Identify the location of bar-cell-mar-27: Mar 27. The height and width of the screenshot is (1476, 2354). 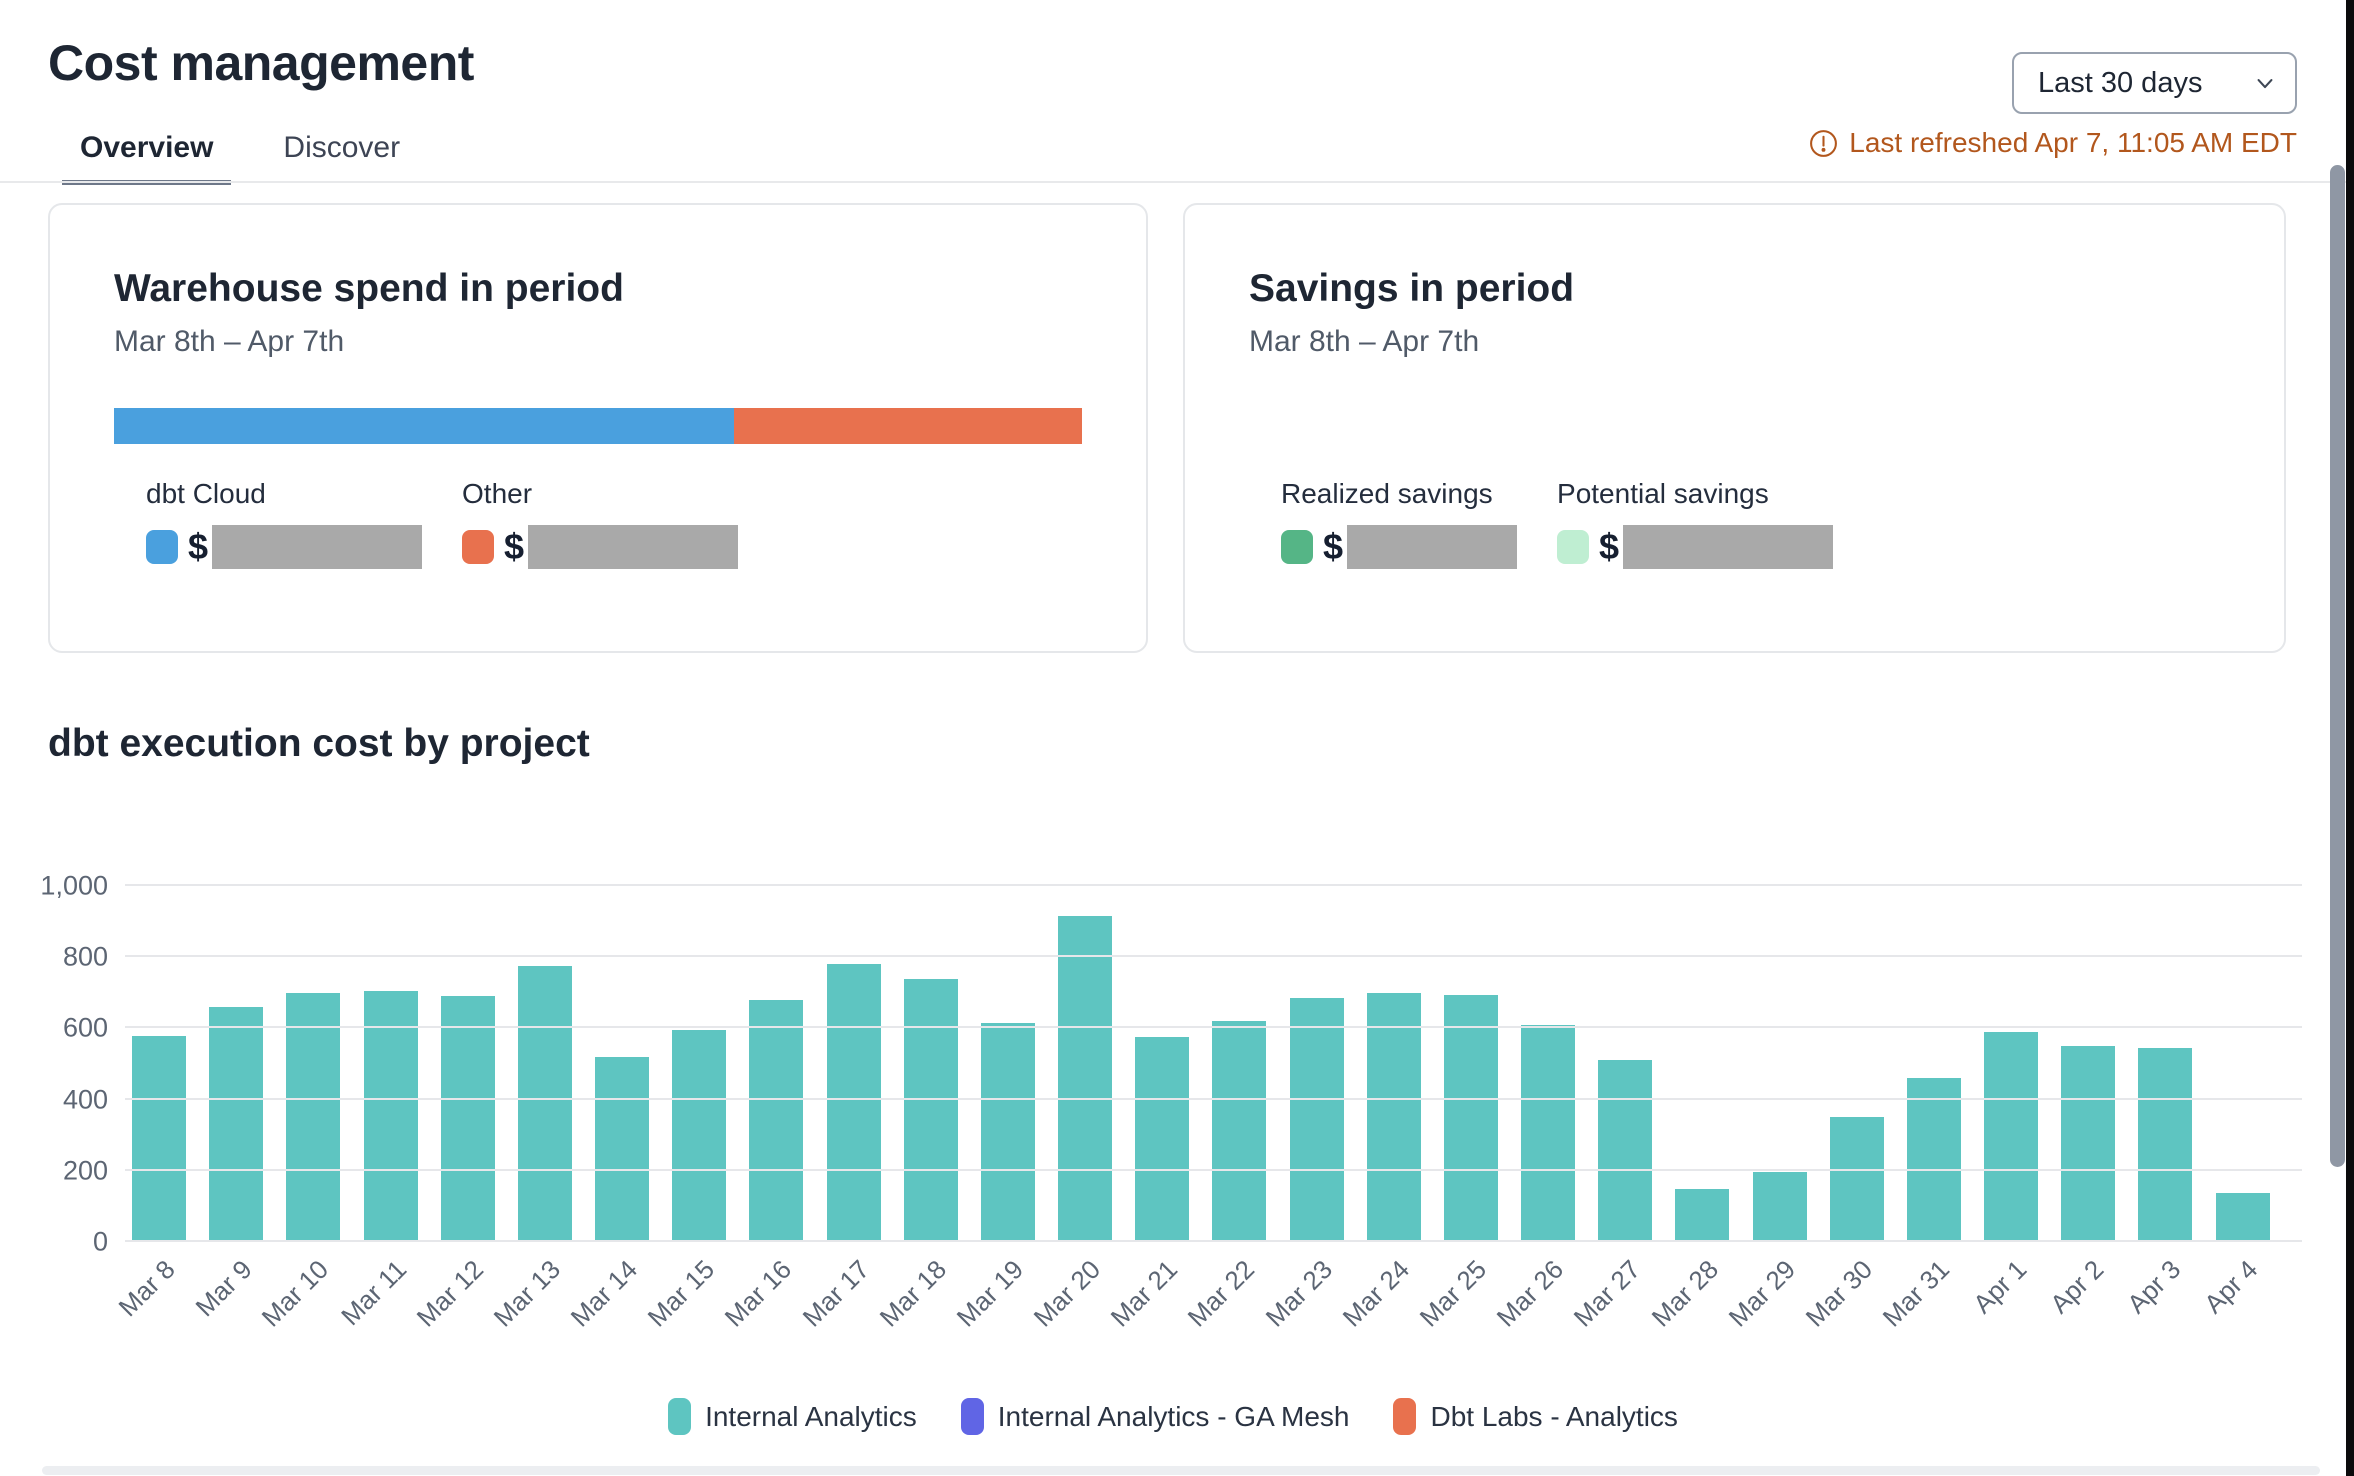
(1610, 1109).